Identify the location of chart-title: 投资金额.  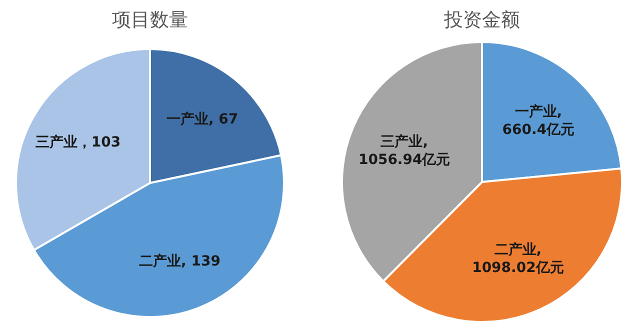
(481, 20).